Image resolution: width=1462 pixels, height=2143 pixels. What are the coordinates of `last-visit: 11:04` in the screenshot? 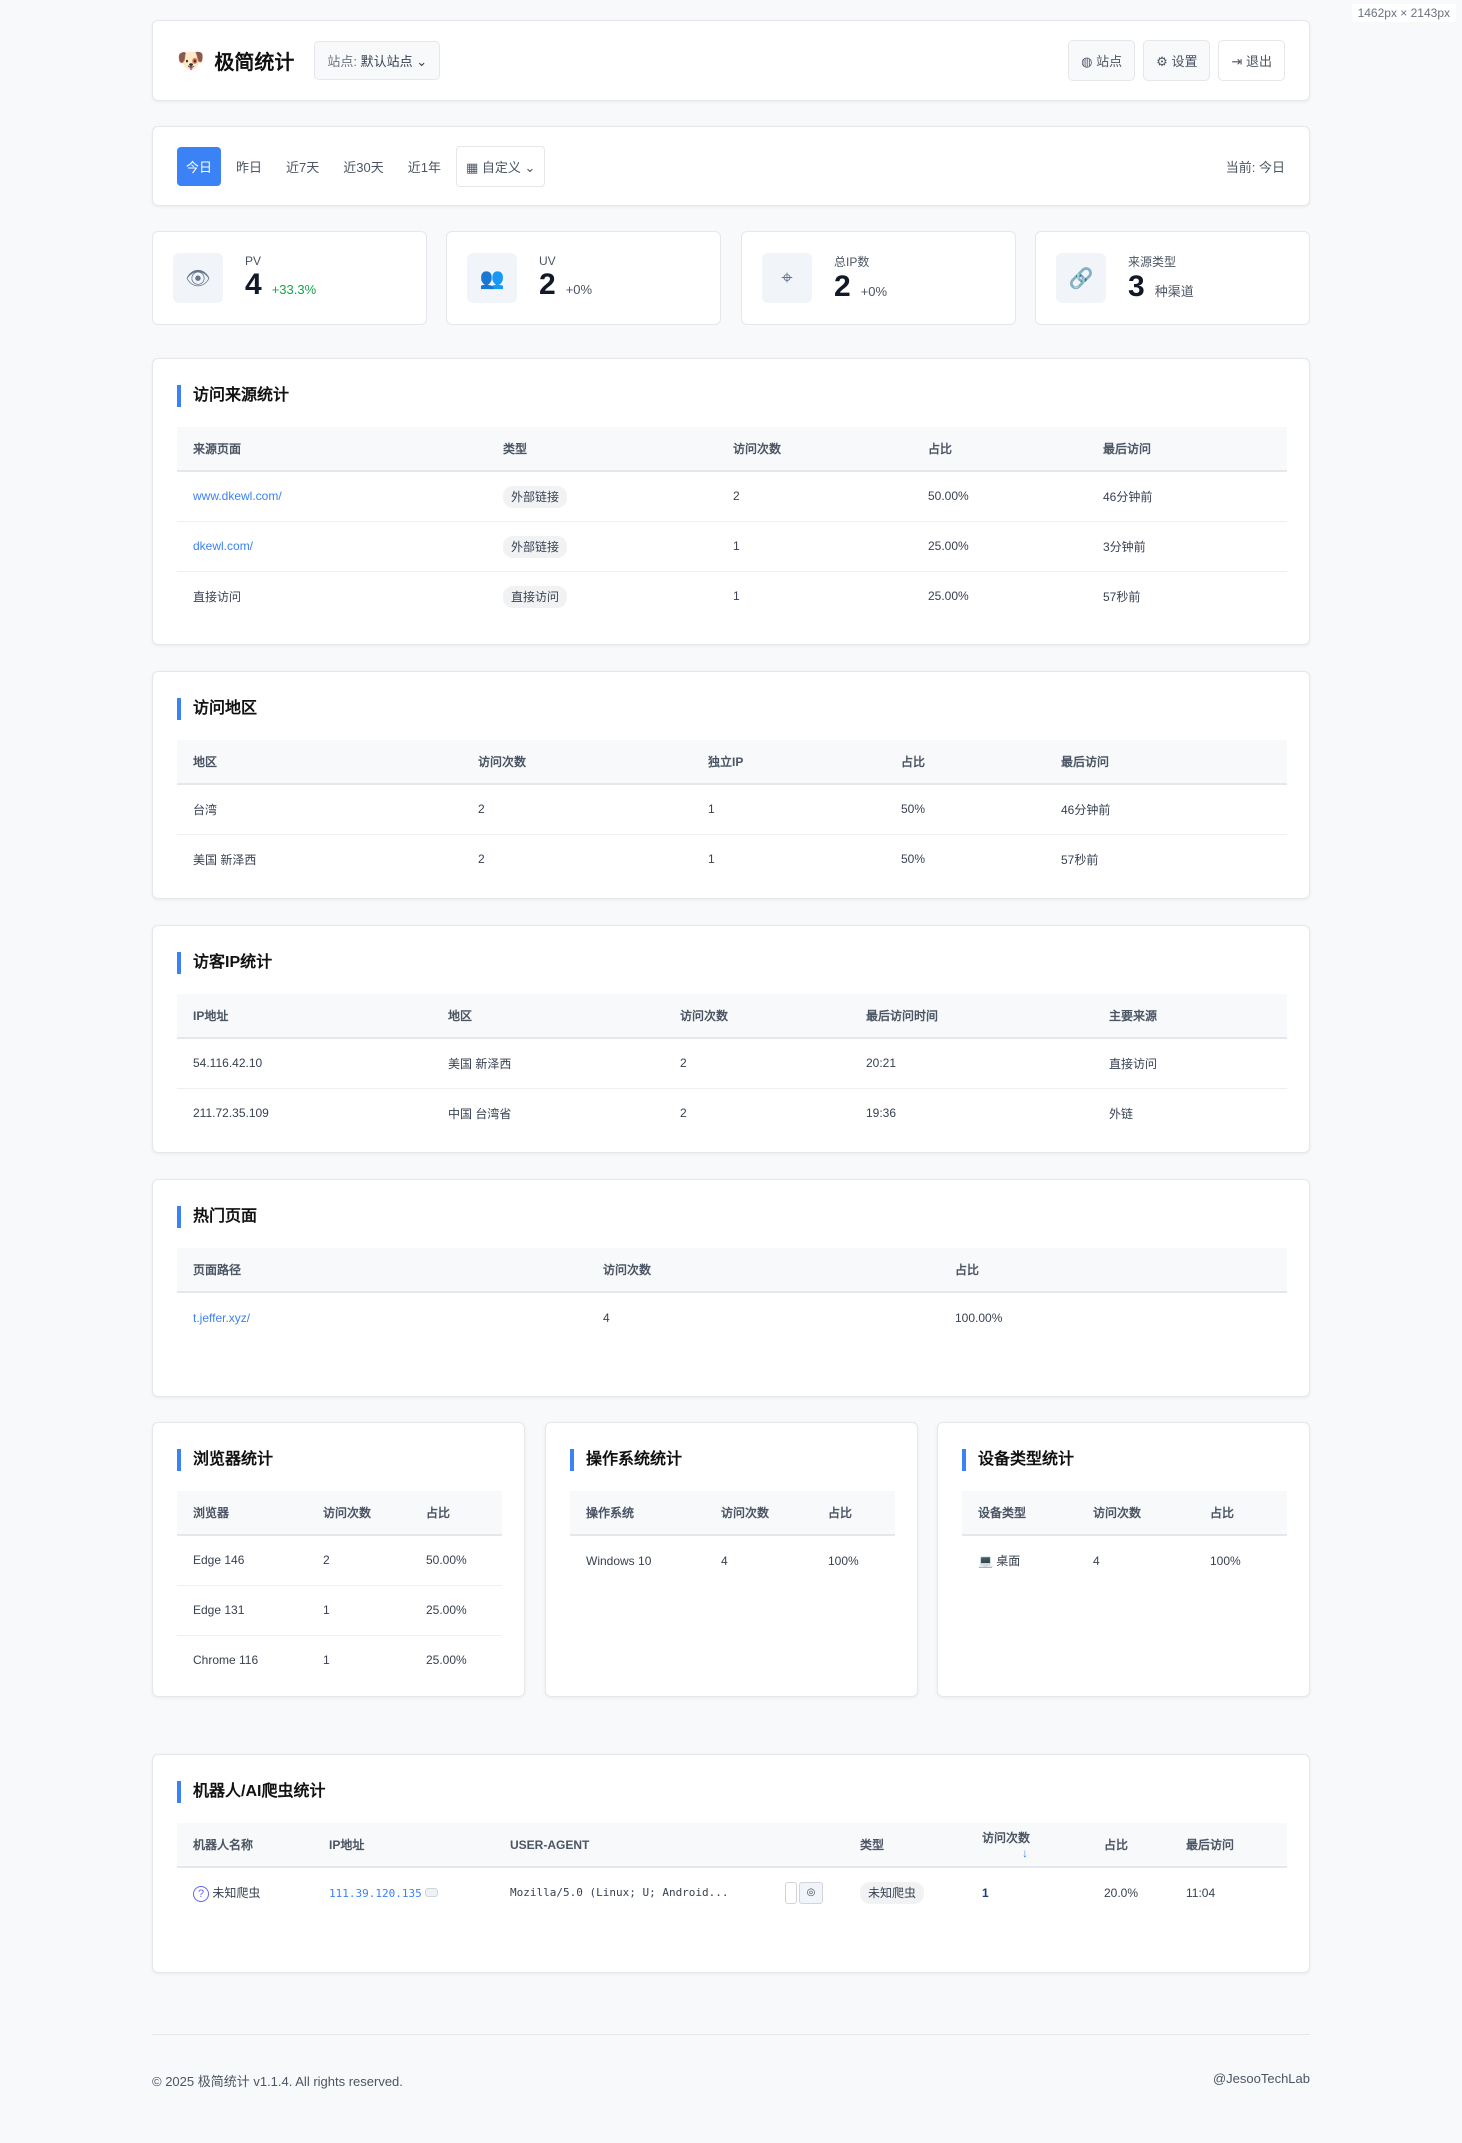 It's located at (1201, 1892).